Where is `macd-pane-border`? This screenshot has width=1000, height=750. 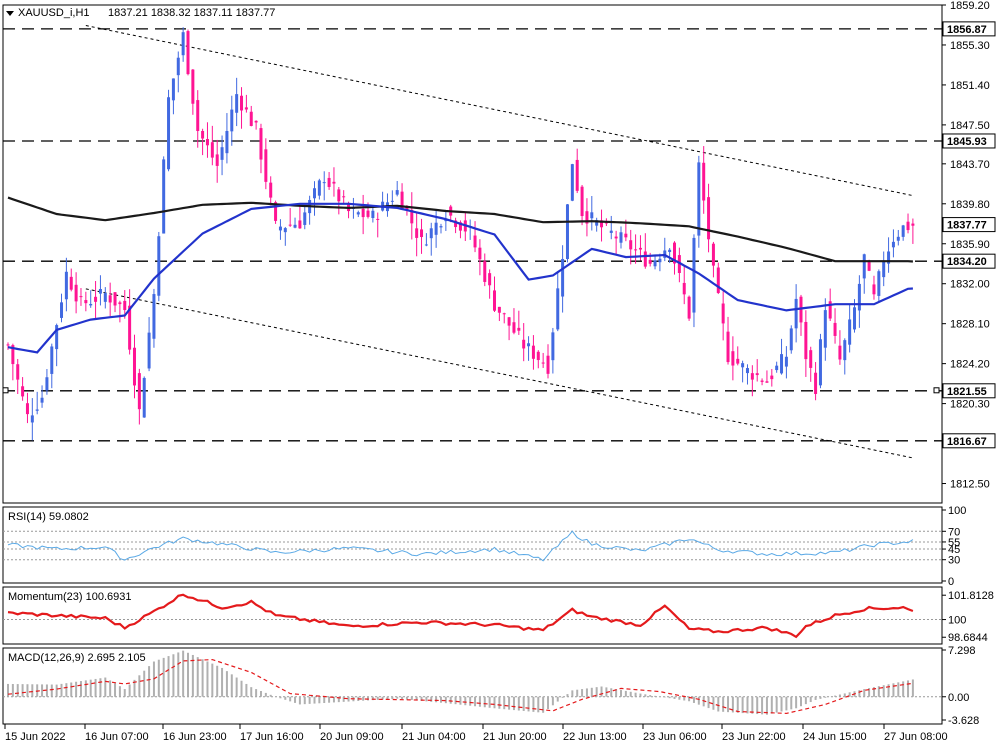
macd-pane-border is located at coordinates (472, 686).